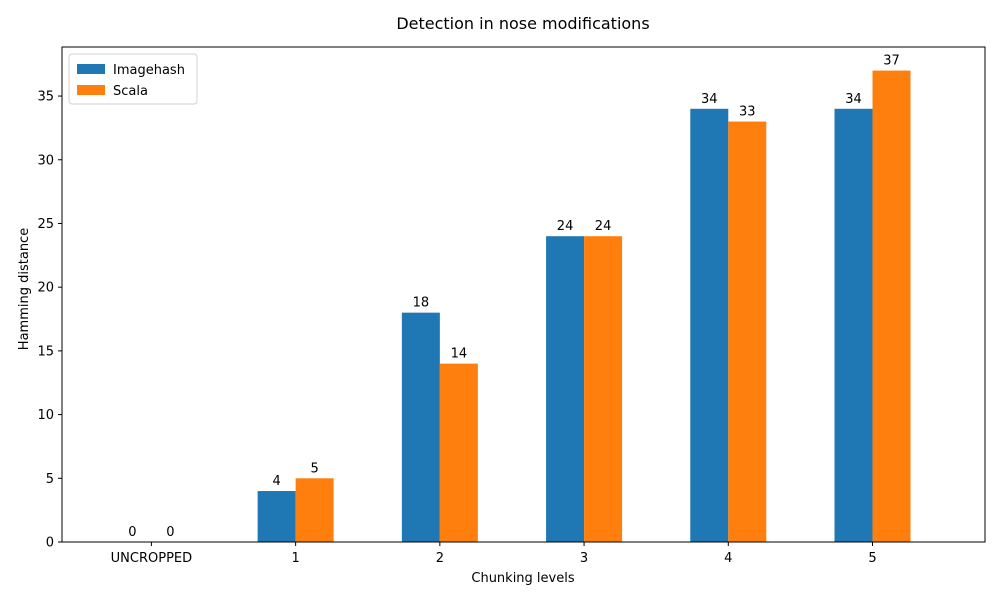 This screenshot has width=1000, height=600. What do you see at coordinates (584, 558) in the screenshot?
I see `x-tick-label: 3` at bounding box center [584, 558].